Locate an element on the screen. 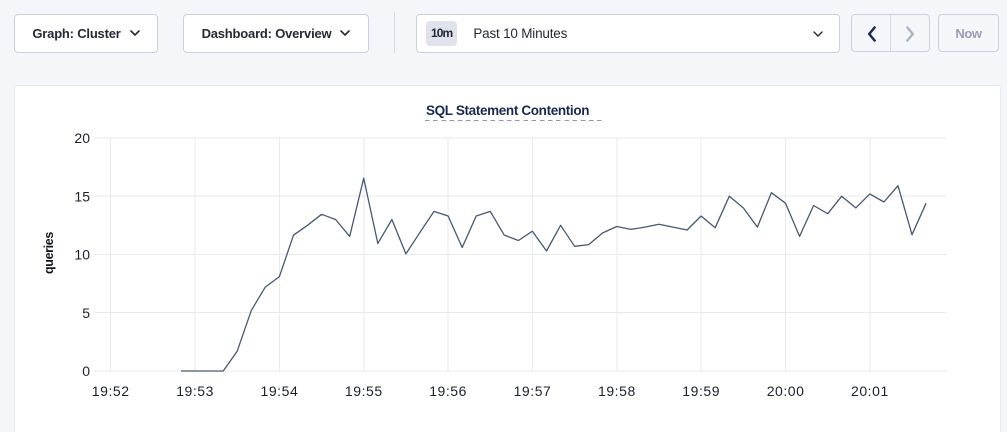 The image size is (1007, 432). svg-text: 19:58 is located at coordinates (617, 391).